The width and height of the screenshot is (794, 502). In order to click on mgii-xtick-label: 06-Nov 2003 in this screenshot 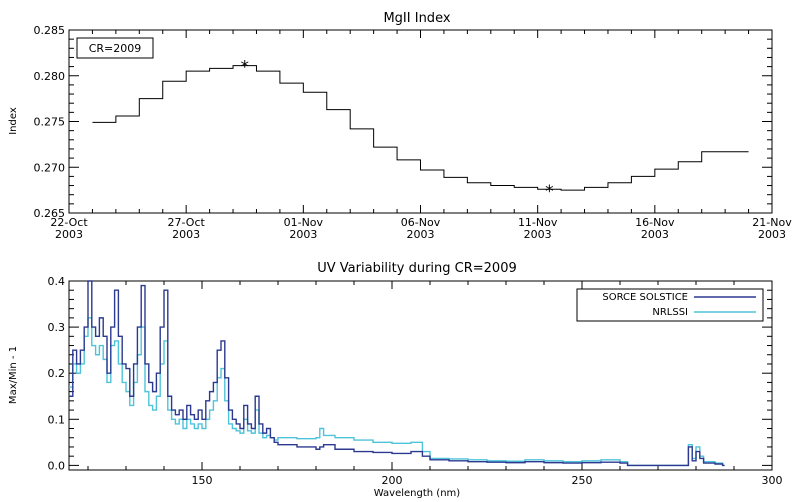, I will do `click(421, 228)`.